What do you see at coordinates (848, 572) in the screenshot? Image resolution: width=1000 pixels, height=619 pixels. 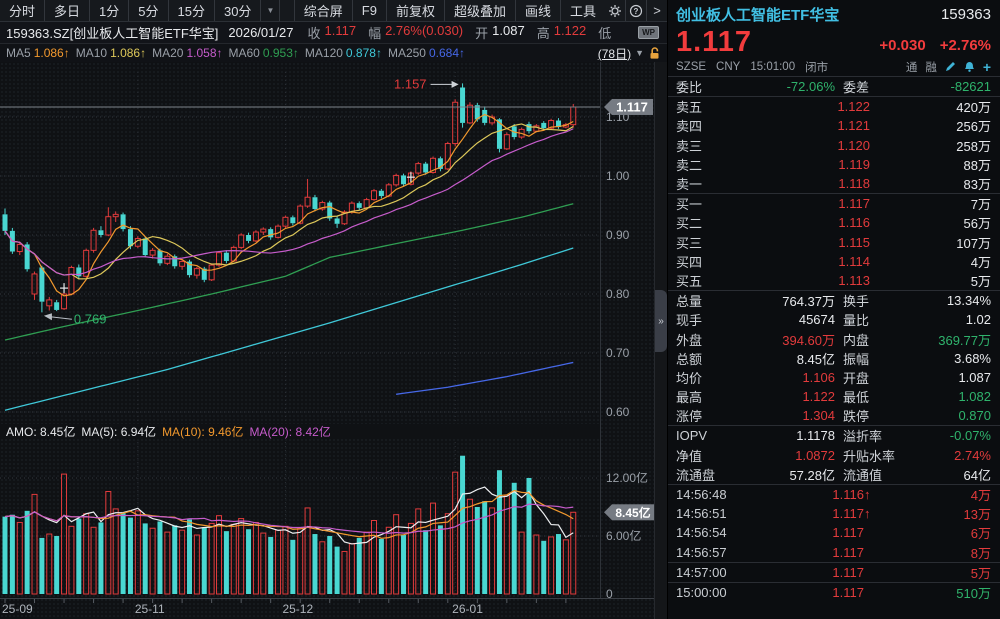 I see `tick-price: 1.117` at bounding box center [848, 572].